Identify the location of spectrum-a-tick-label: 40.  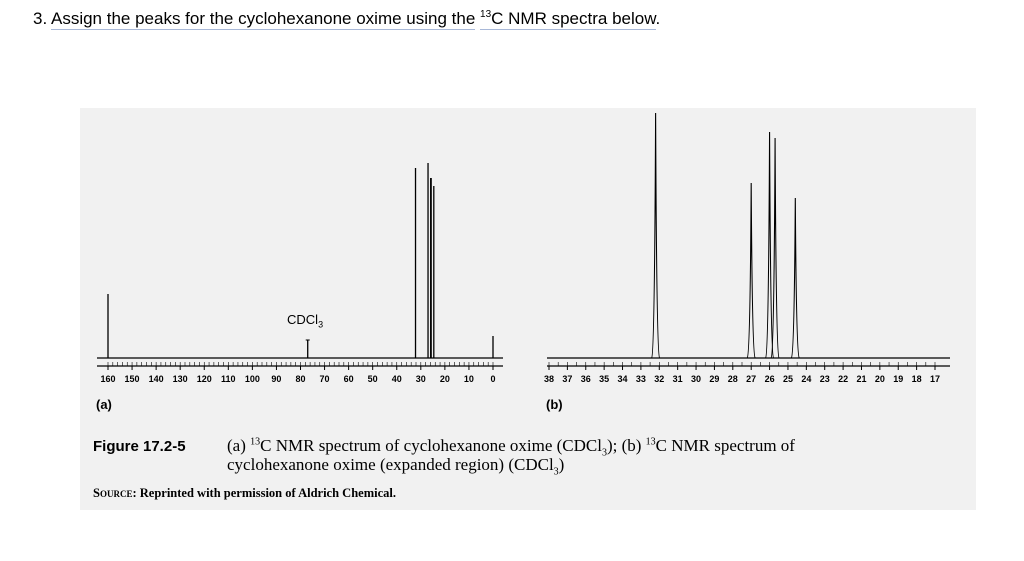
(397, 379).